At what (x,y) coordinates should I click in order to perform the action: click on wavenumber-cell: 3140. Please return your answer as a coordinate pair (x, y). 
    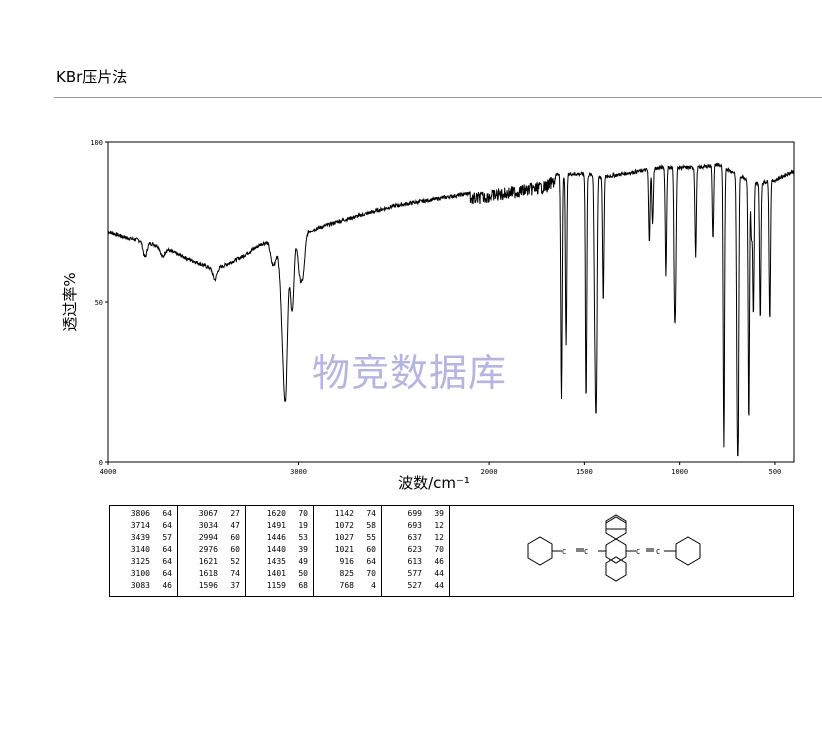
    Looking at the image, I should click on (140, 549).